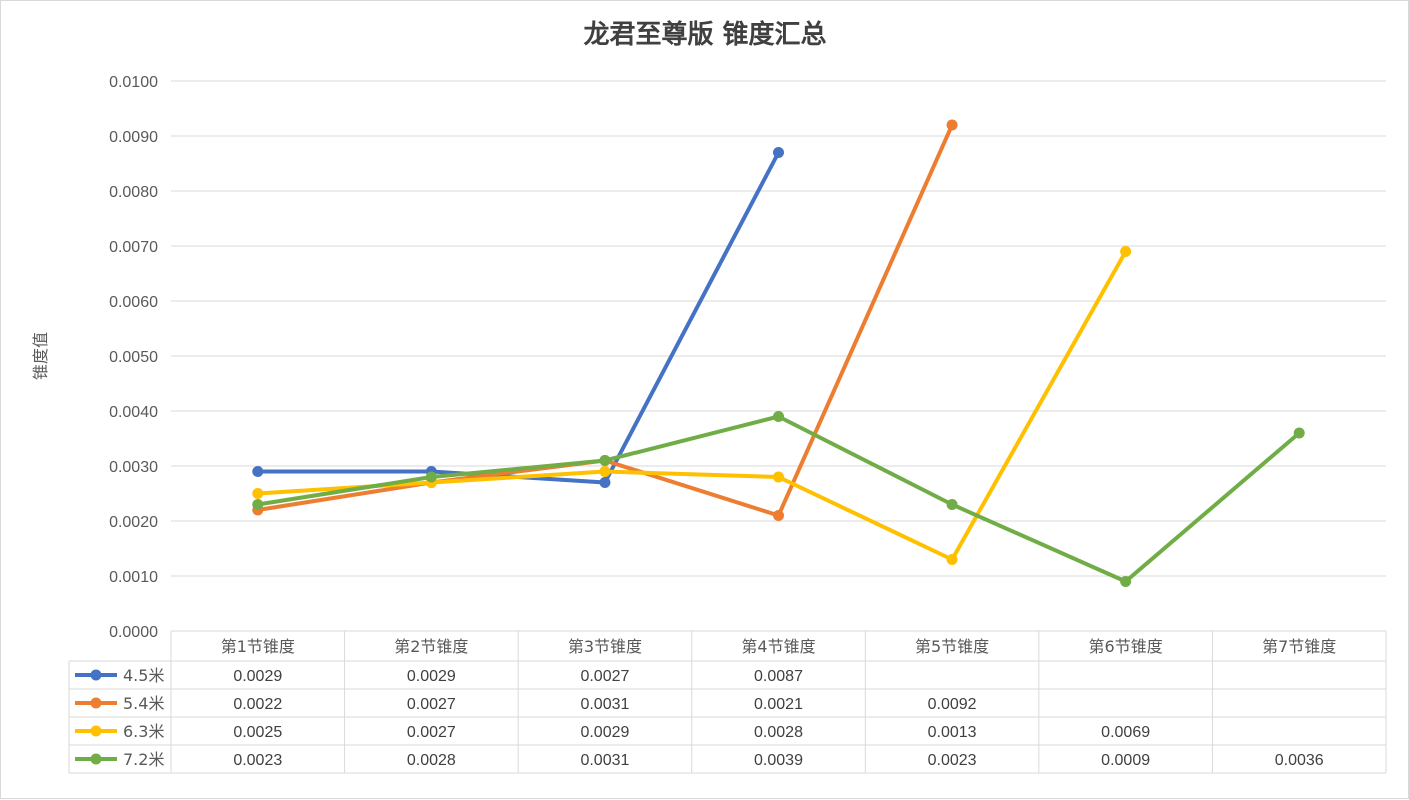 This screenshot has width=1409, height=800. What do you see at coordinates (431, 646) in the screenshot?
I see `x-category-label: 第2节锥度` at bounding box center [431, 646].